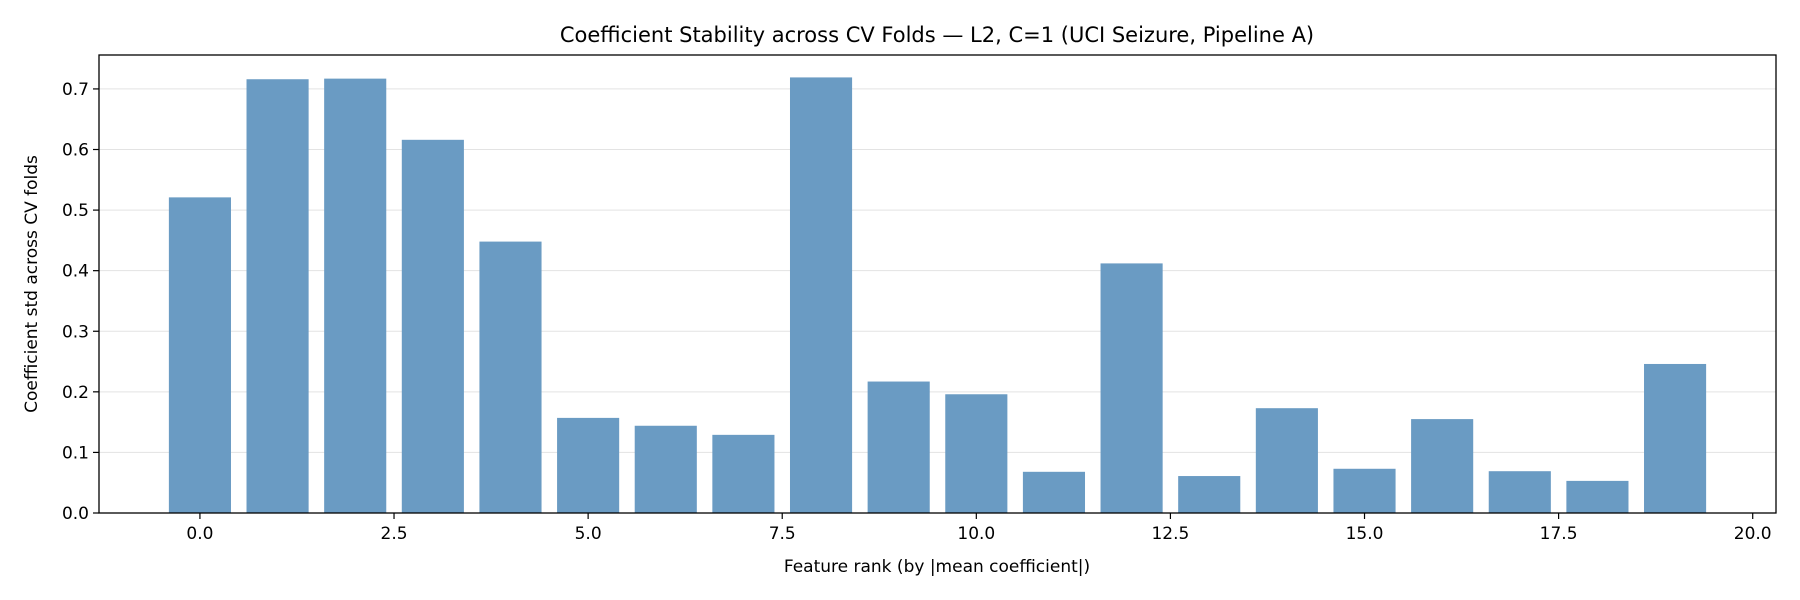  What do you see at coordinates (1559, 534) in the screenshot?
I see `x-tick-label: 17.5` at bounding box center [1559, 534].